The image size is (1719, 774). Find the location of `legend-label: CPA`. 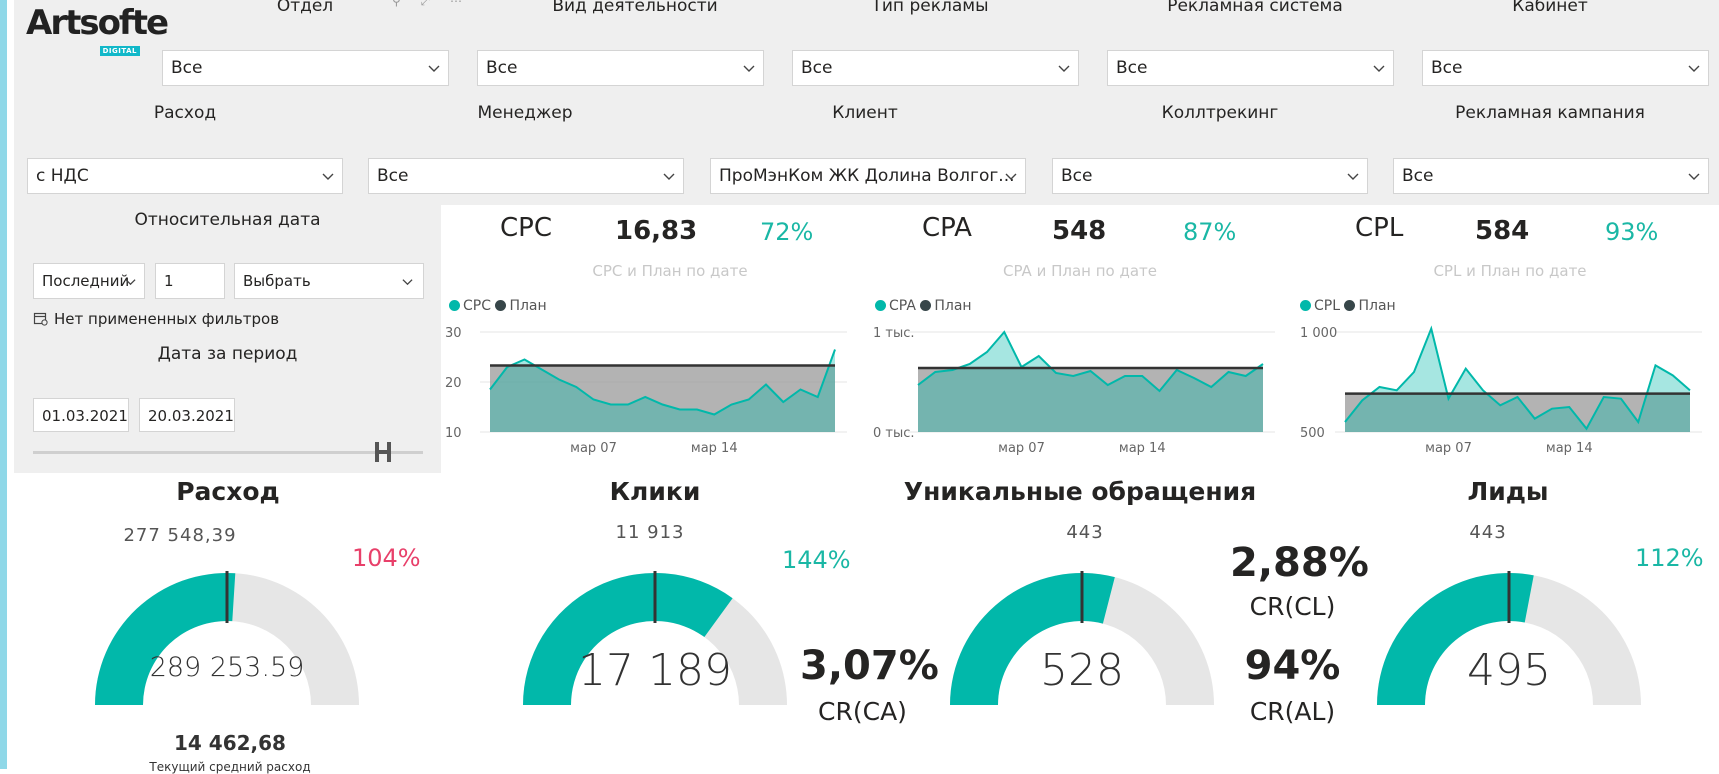

legend-label: CPA is located at coordinates (902, 306).